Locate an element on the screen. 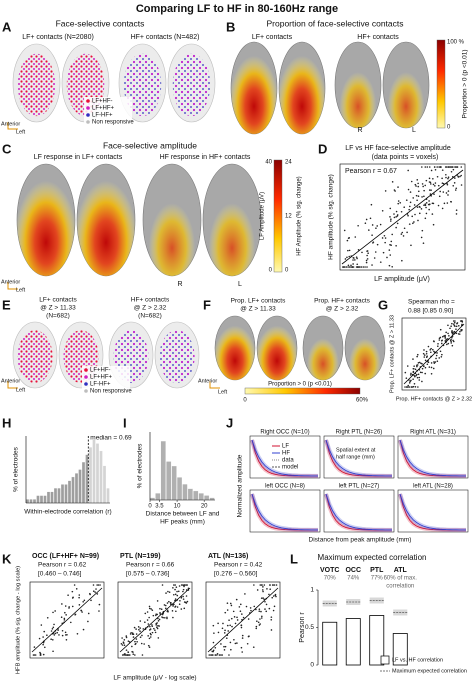  stat-label: Pearson r = 0.67 is located at coordinates (371, 171).